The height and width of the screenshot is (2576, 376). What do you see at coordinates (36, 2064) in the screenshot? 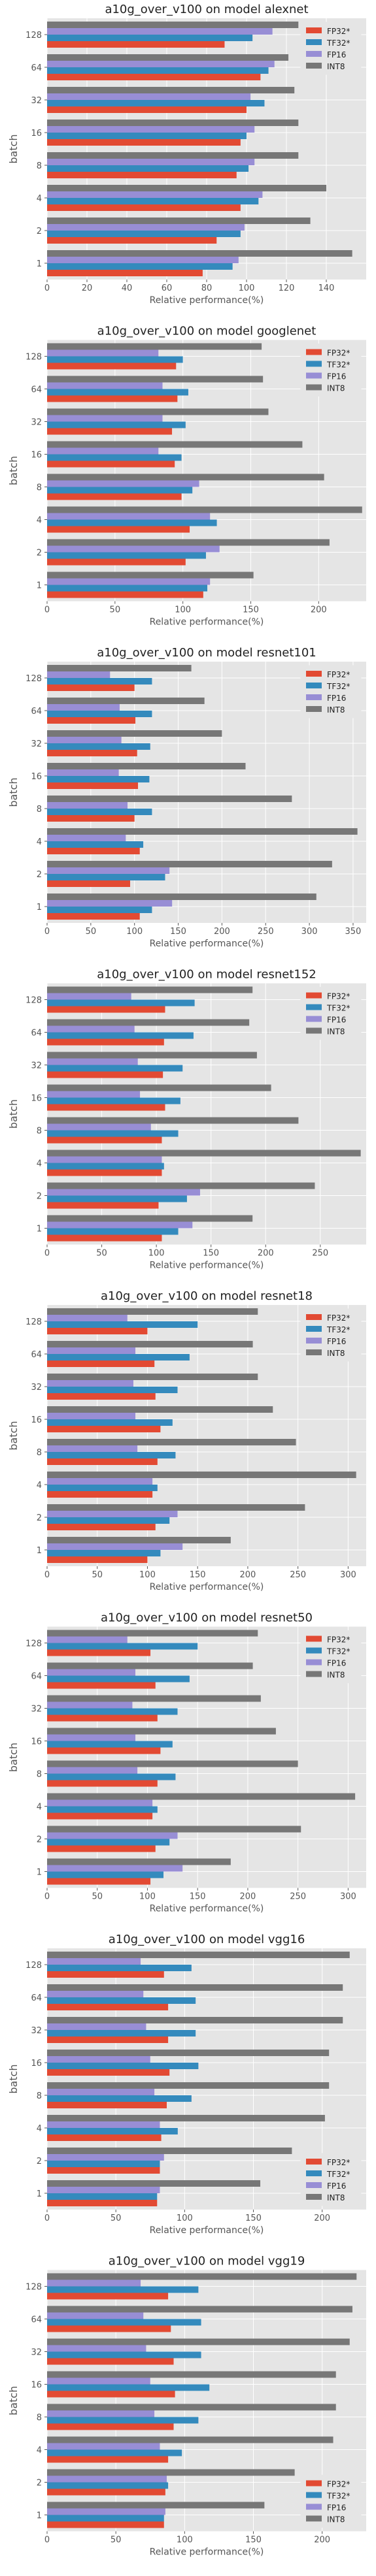
I see `y-tick-label: 16` at bounding box center [36, 2064].